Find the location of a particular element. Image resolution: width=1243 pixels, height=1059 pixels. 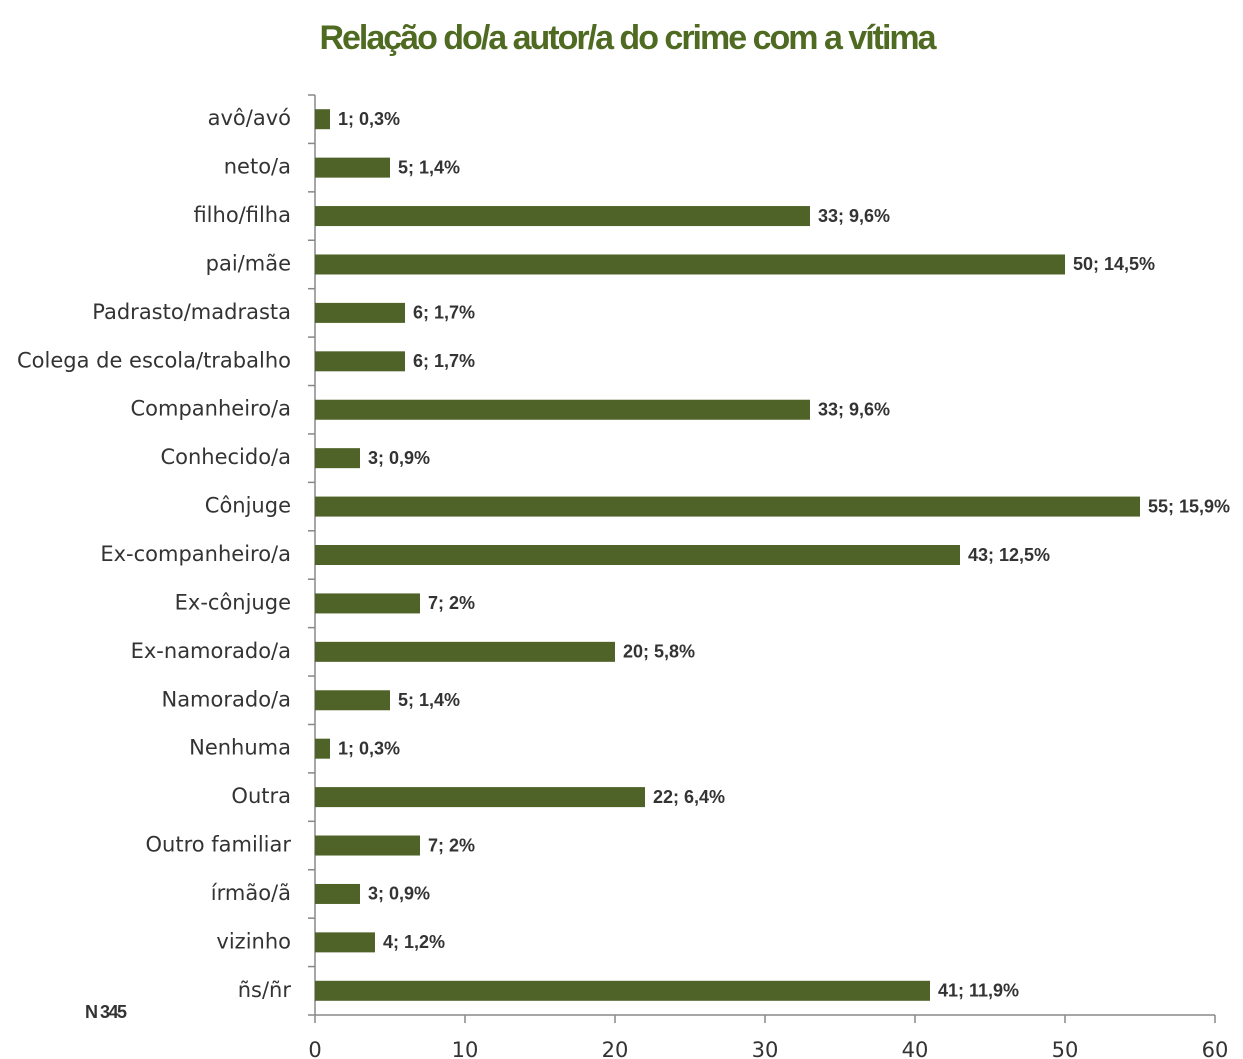

value-label: 41; 11,9% is located at coordinates (978, 991).